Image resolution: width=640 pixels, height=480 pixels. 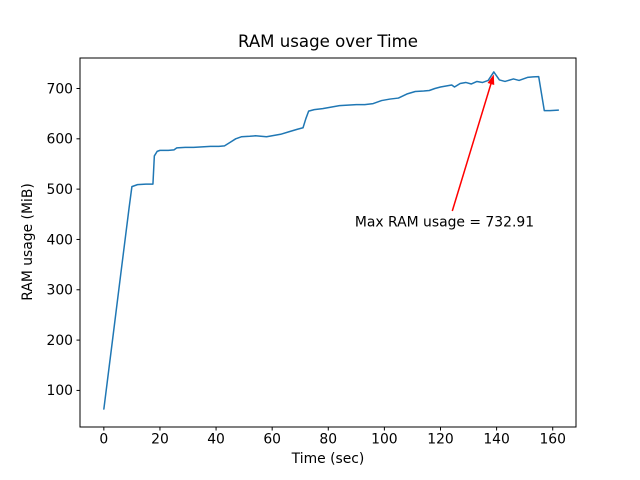 What do you see at coordinates (59, 240) in the screenshot?
I see `y-tick-label: 400` at bounding box center [59, 240].